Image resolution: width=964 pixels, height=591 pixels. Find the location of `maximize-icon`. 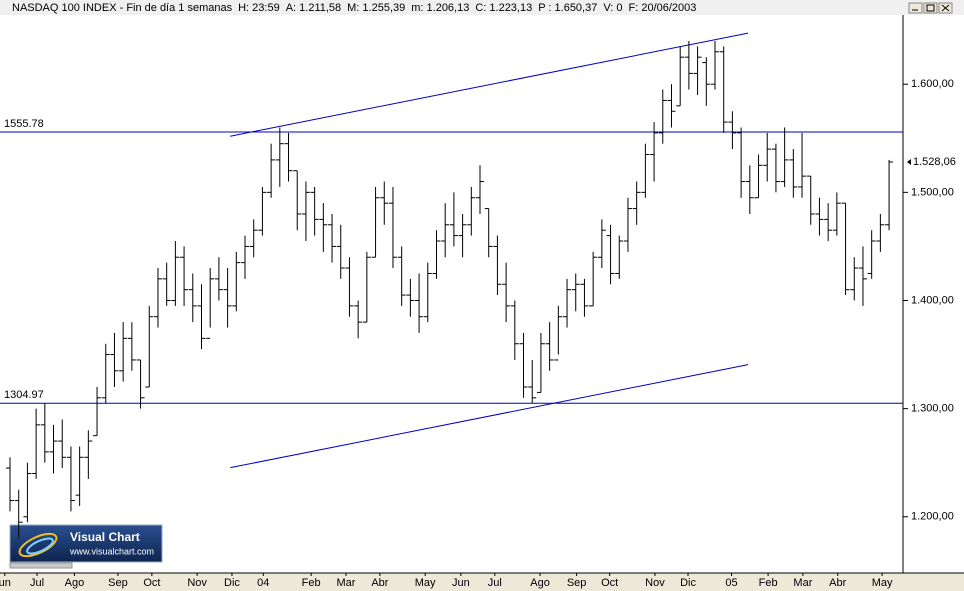

maximize-icon is located at coordinates (930, 8).